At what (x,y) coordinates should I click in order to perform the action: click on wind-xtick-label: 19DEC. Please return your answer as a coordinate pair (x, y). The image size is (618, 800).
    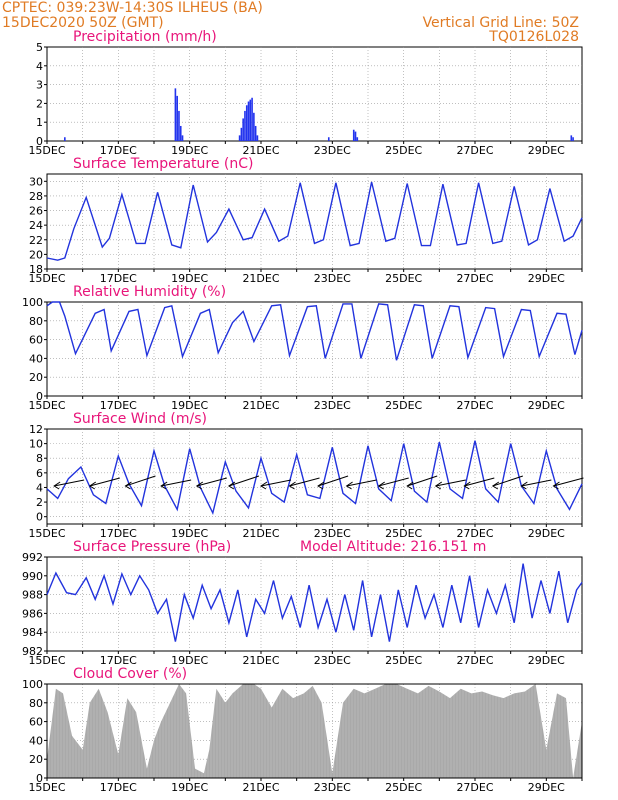
    Looking at the image, I should click on (189, 533).